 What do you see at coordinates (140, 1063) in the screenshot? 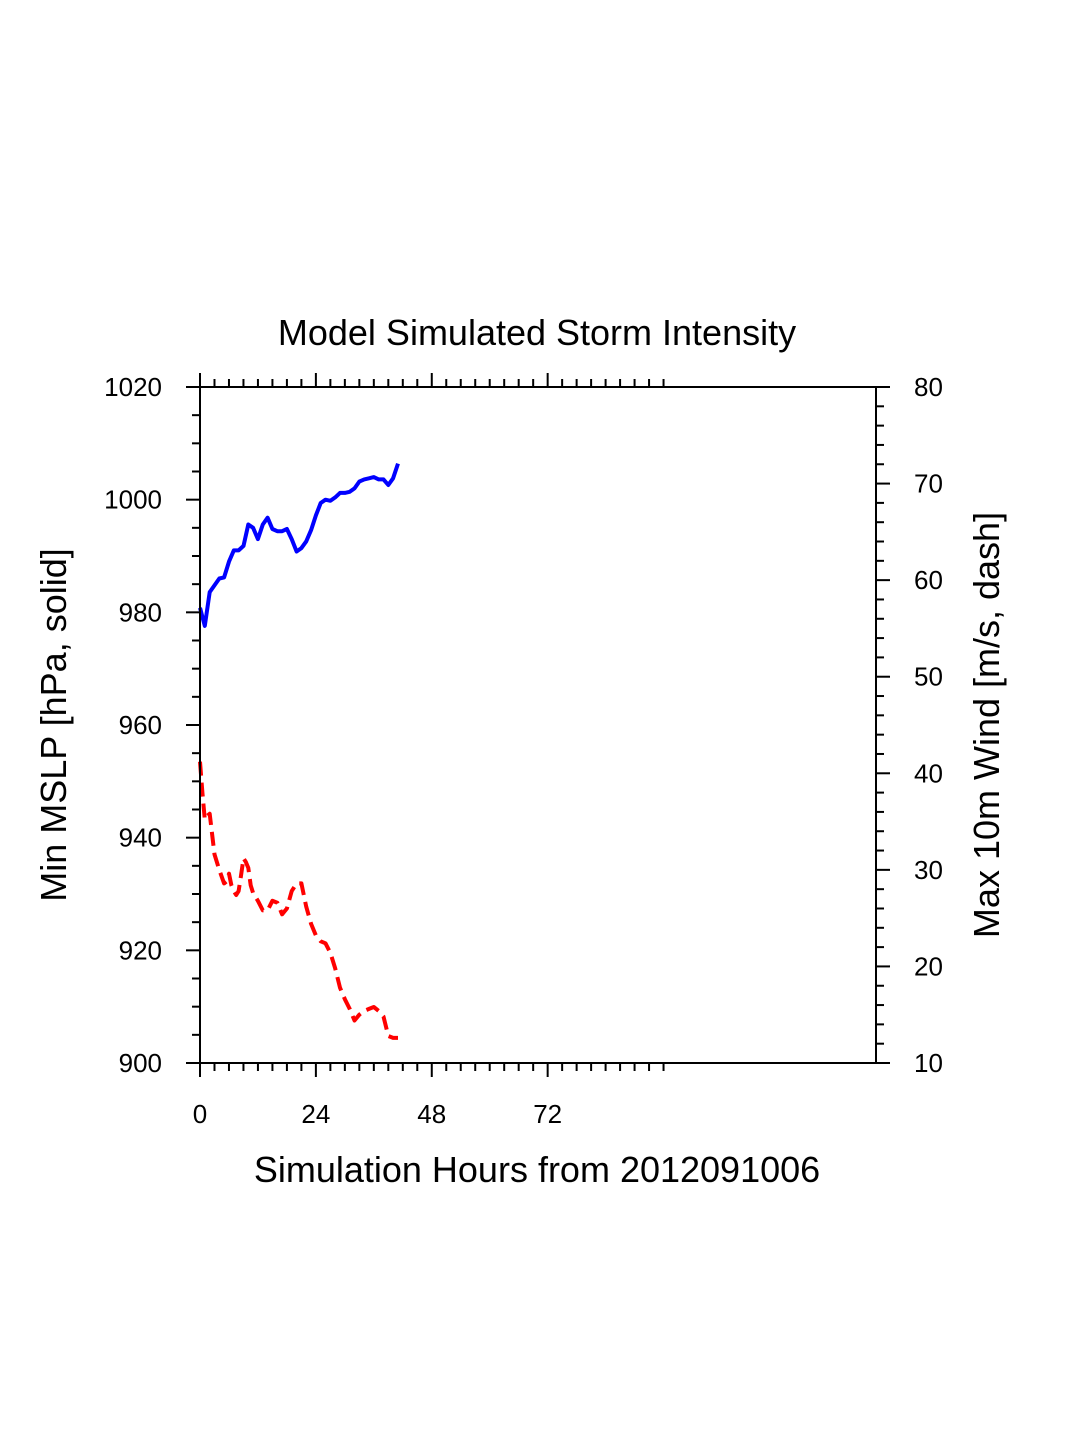
I see `y-left-tick-label: 900` at bounding box center [140, 1063].